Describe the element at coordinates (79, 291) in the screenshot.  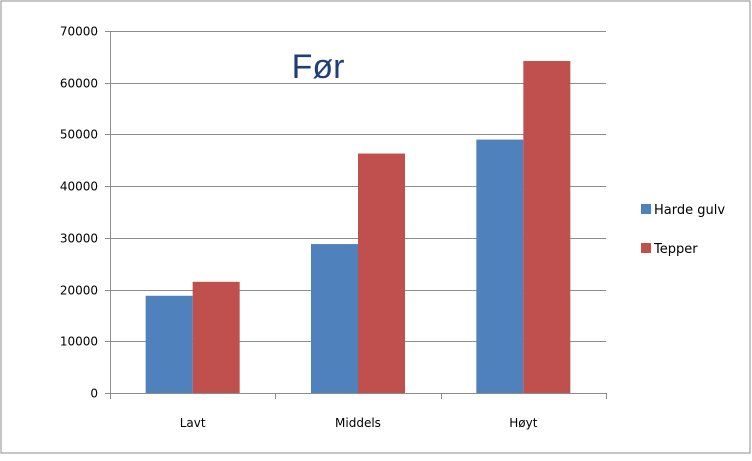
I see `y-tick-label: 20000` at that location.